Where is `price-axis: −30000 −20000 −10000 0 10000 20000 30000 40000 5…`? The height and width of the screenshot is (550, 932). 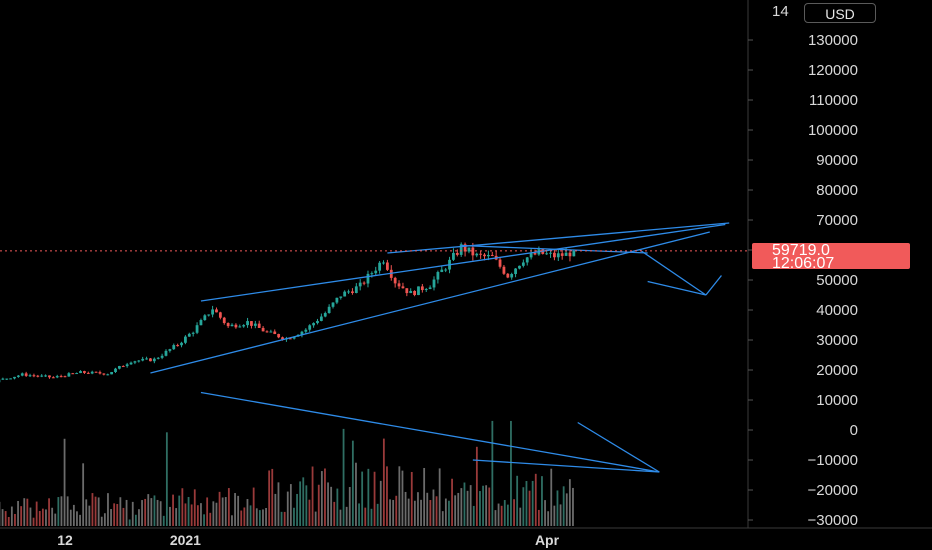
price-axis: −30000 −20000 −10000 0 10000 20000 30000 40000 5… is located at coordinates (803, 266).